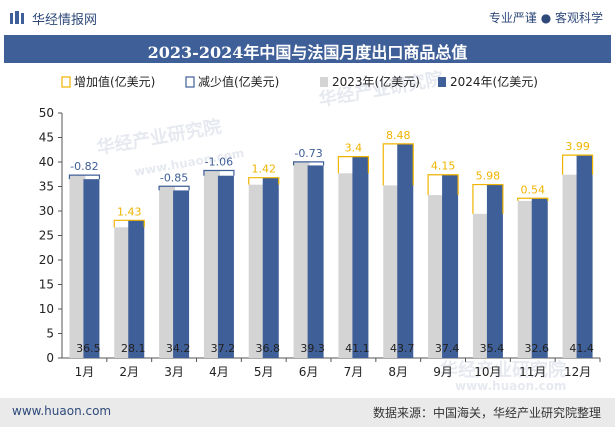 This screenshot has width=615, height=427. I want to click on x-tick-label: 3月, so click(174, 372).